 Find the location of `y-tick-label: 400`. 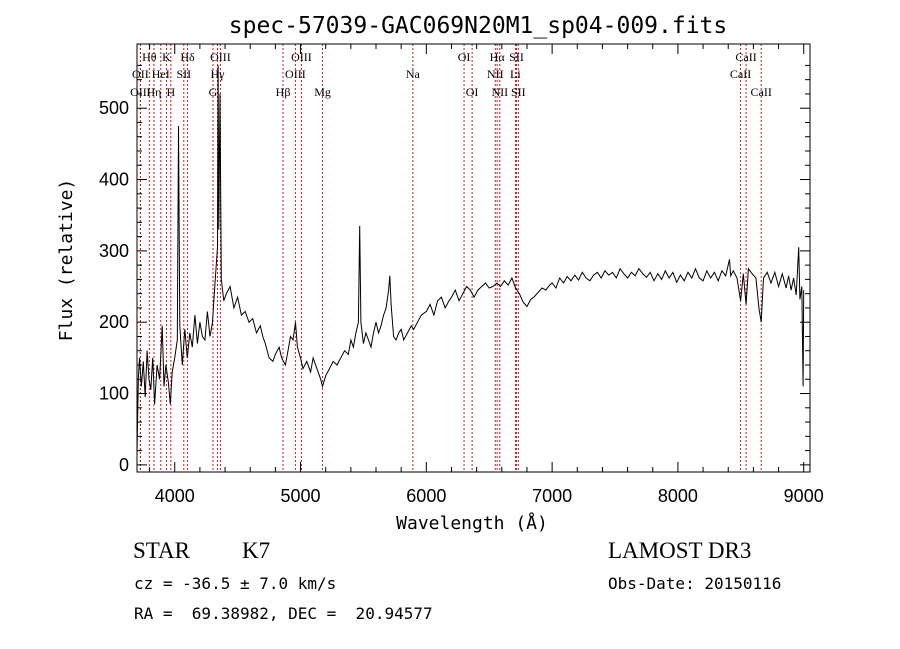

y-tick-label: 400 is located at coordinates (114, 180).